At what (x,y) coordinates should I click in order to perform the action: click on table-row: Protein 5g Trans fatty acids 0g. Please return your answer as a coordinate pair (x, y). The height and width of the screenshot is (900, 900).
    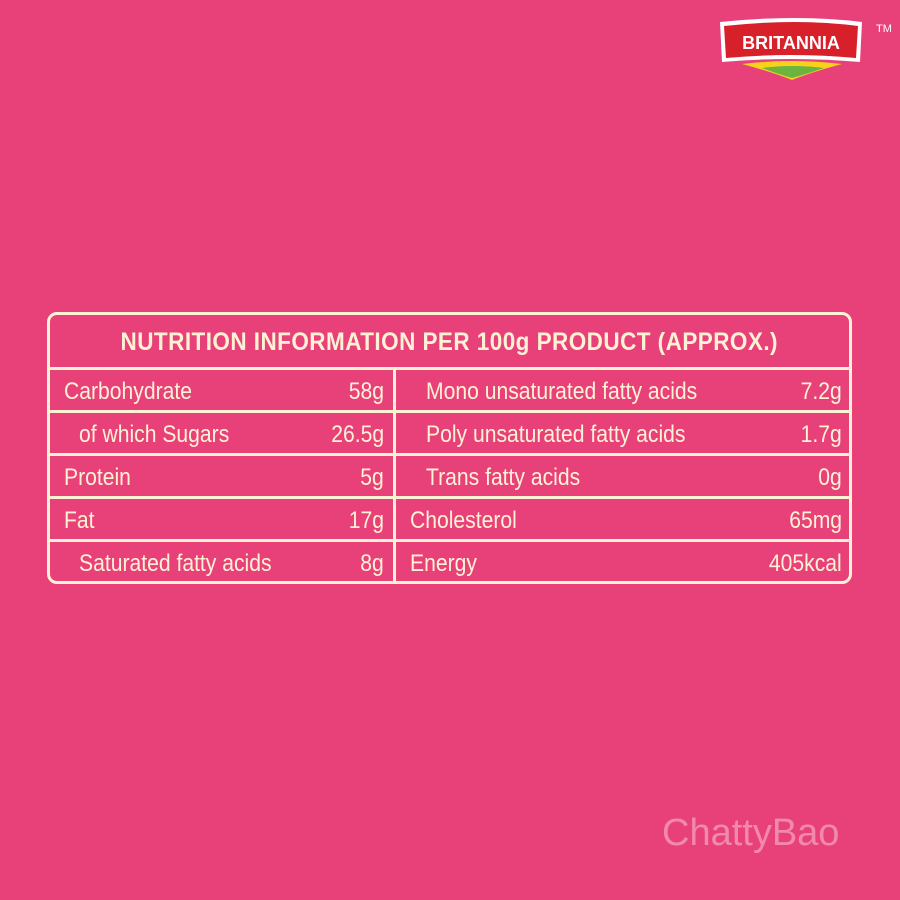
    Looking at the image, I should click on (449, 476).